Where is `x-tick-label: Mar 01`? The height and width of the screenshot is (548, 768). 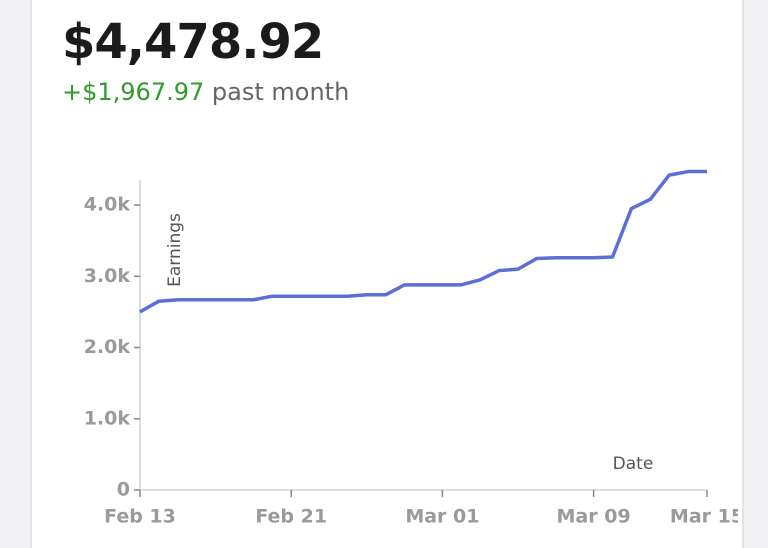
x-tick-label: Mar 01 is located at coordinates (442, 517).